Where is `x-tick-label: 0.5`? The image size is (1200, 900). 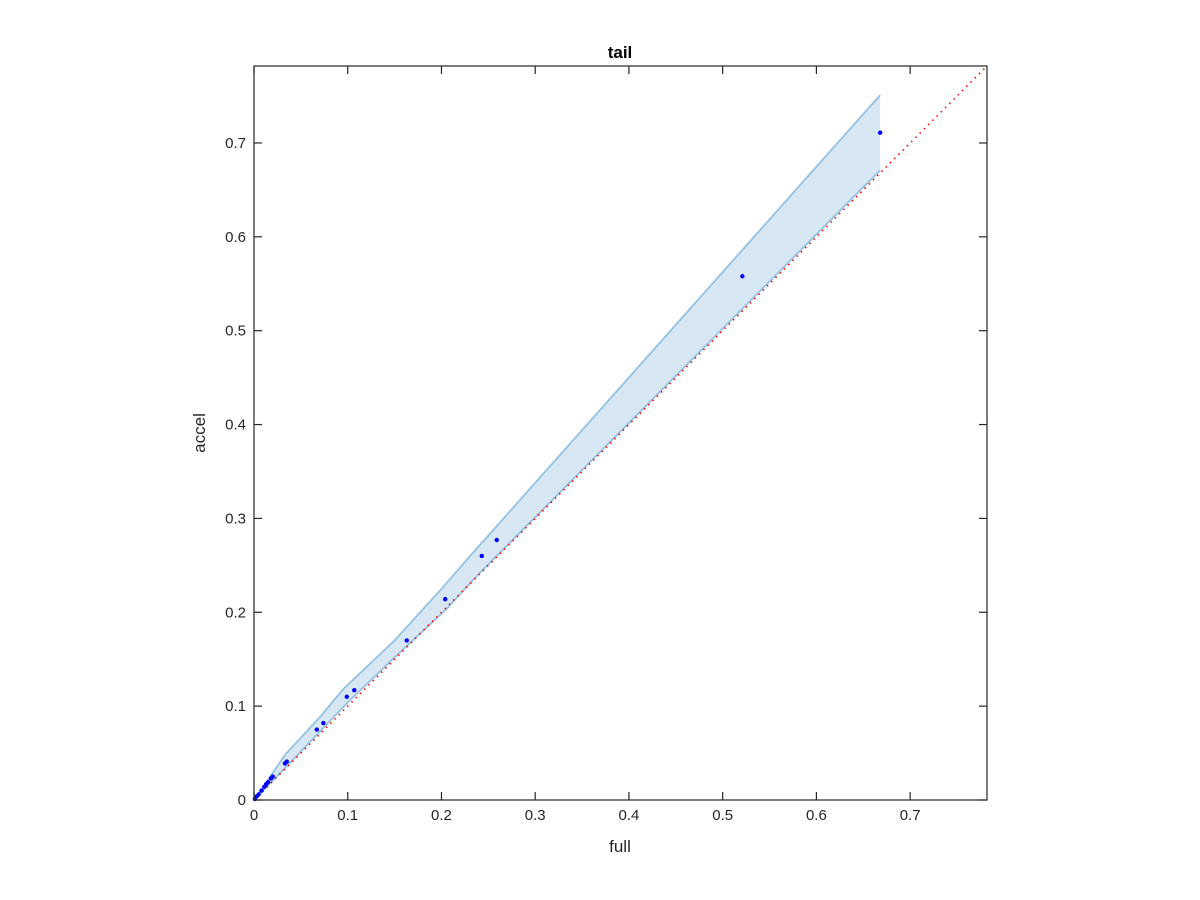 x-tick-label: 0.5 is located at coordinates (722, 815).